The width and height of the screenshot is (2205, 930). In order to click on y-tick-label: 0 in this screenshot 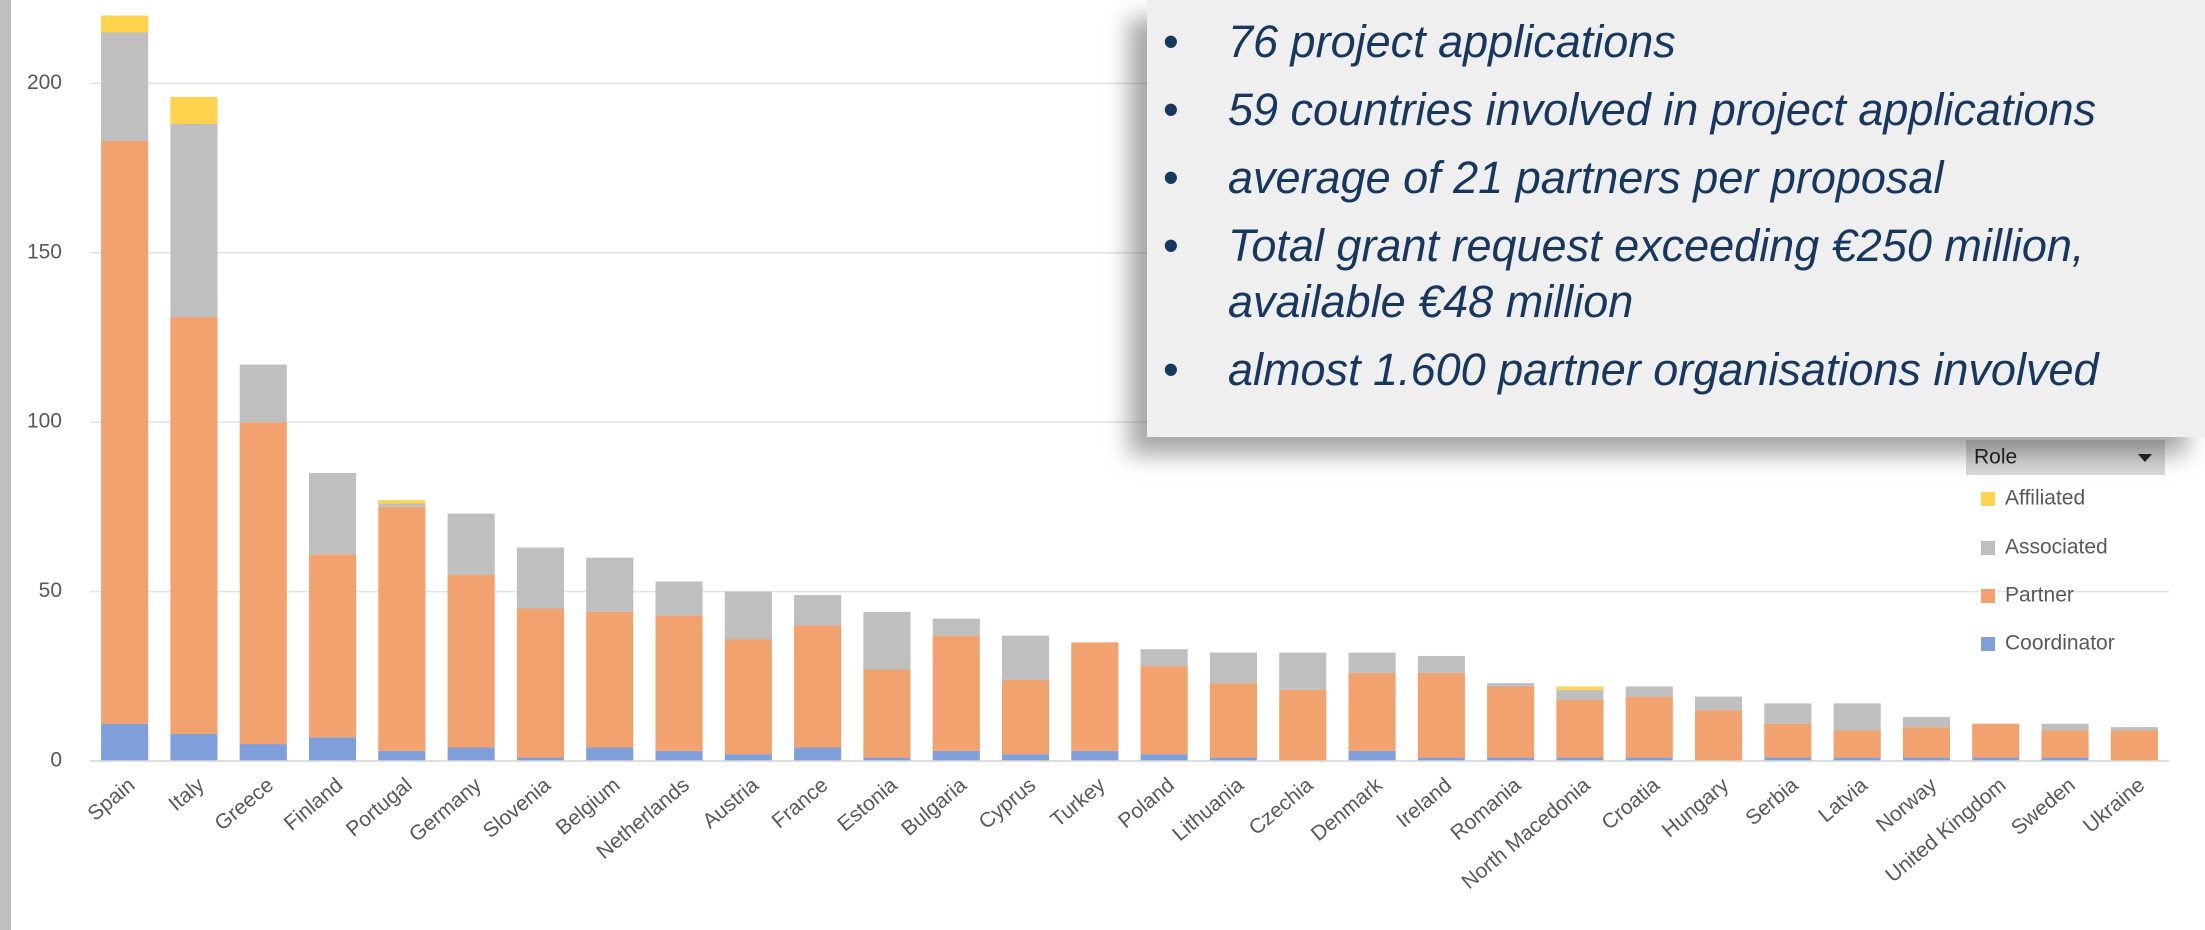, I will do `click(56, 760)`.